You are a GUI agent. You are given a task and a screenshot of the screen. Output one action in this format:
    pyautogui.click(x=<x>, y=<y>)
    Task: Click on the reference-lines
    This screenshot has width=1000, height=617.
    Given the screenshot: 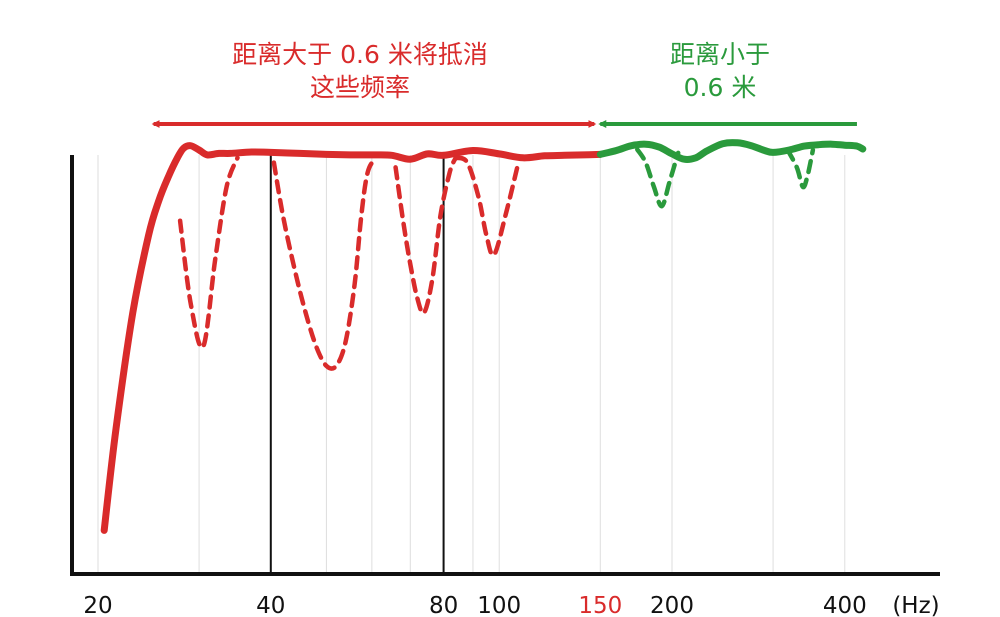 What is the action you would take?
    pyautogui.click(x=357, y=364)
    